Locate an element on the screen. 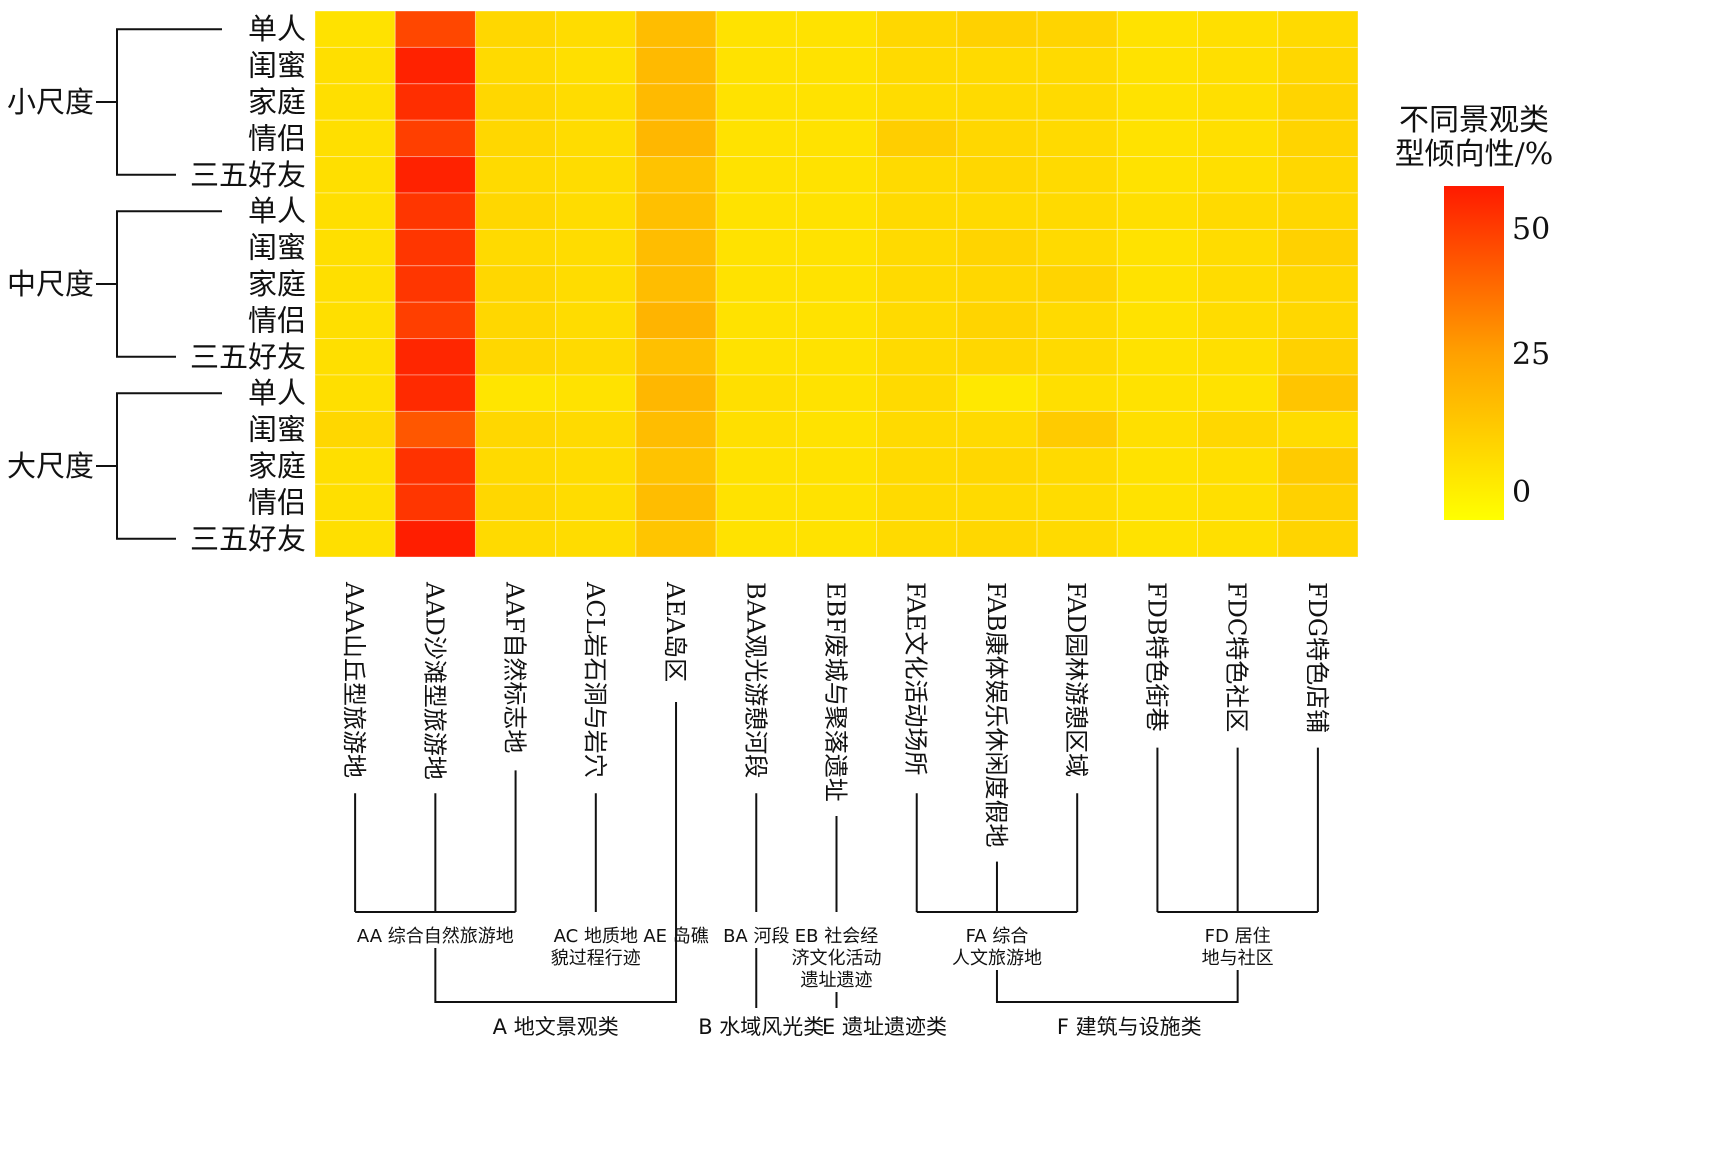 Image resolution: width=1722 pixels, height=1156 pixels. heatmap-cell-r13-c10 is located at coordinates (1157, 502).